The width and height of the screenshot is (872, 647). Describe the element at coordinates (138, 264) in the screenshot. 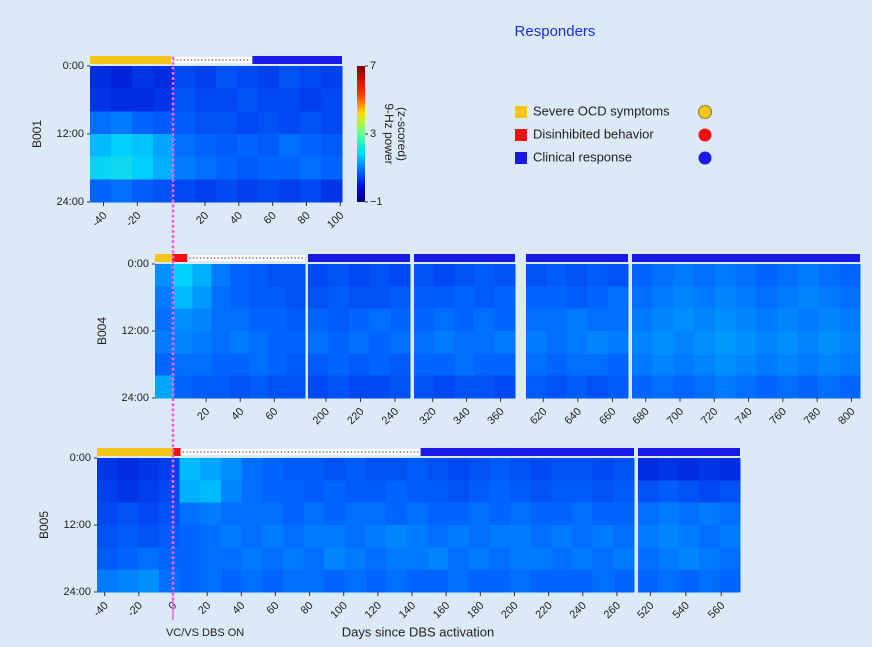

I see `y-tick-label: 0:00` at that location.